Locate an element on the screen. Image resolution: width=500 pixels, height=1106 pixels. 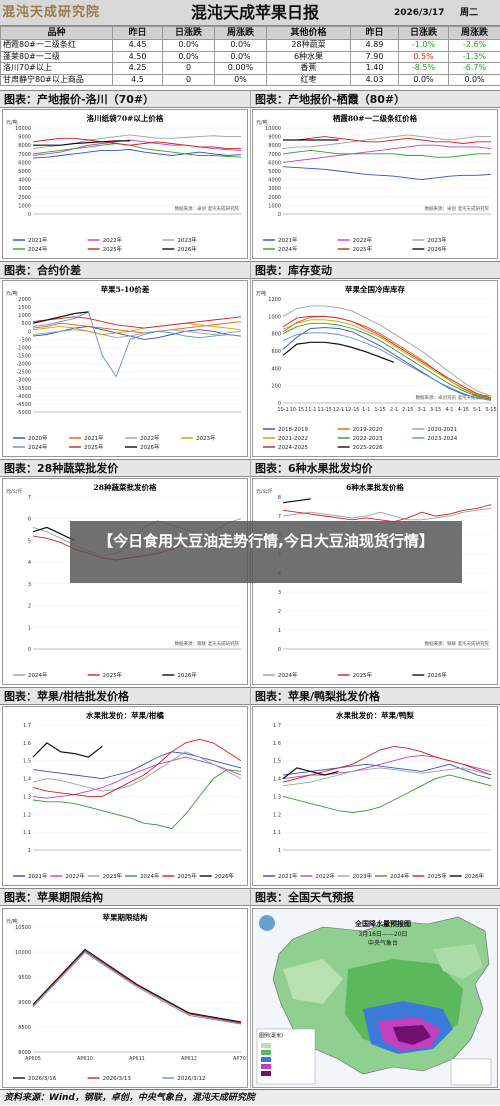
y-tick-label: 1.3 is located at coordinates (277, 797).